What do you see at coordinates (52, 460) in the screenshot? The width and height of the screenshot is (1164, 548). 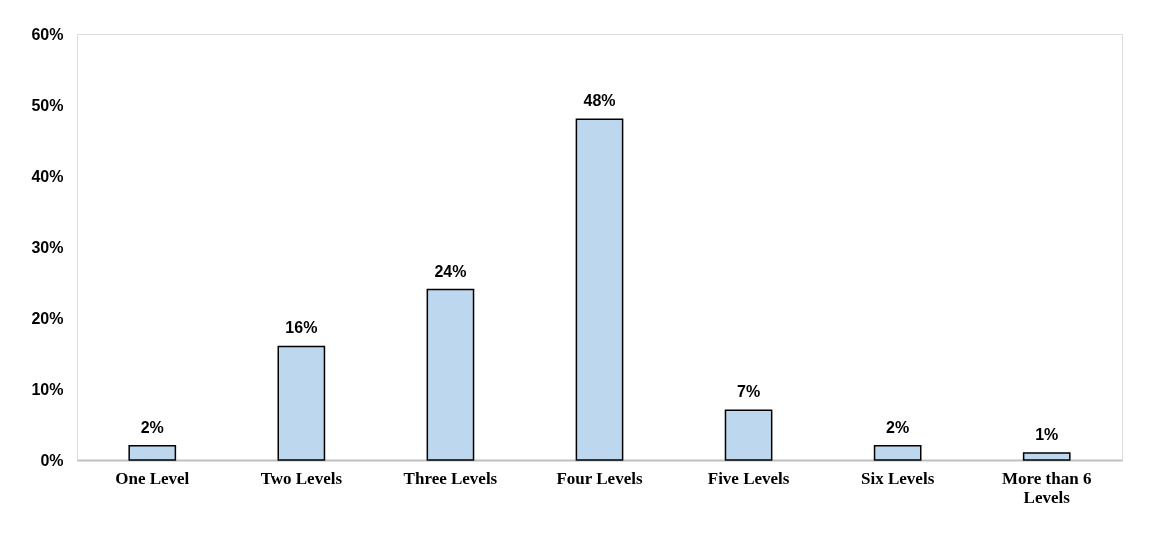 I see `y-tick-label: 0%` at bounding box center [52, 460].